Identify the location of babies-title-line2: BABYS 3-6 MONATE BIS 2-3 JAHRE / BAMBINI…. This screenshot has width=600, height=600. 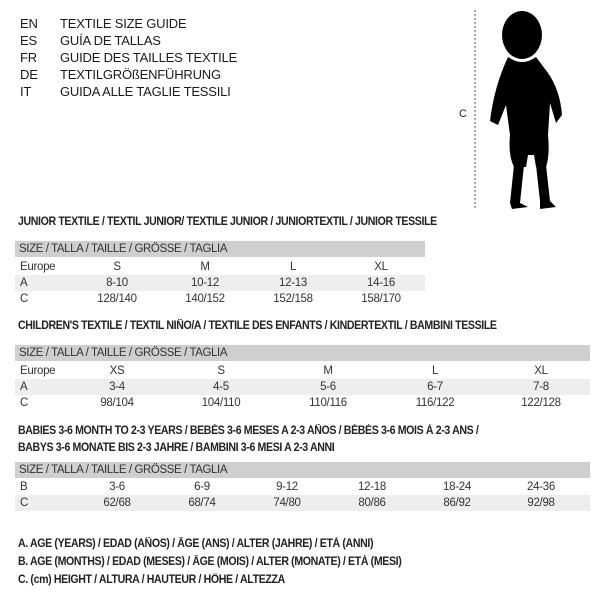
(176, 448).